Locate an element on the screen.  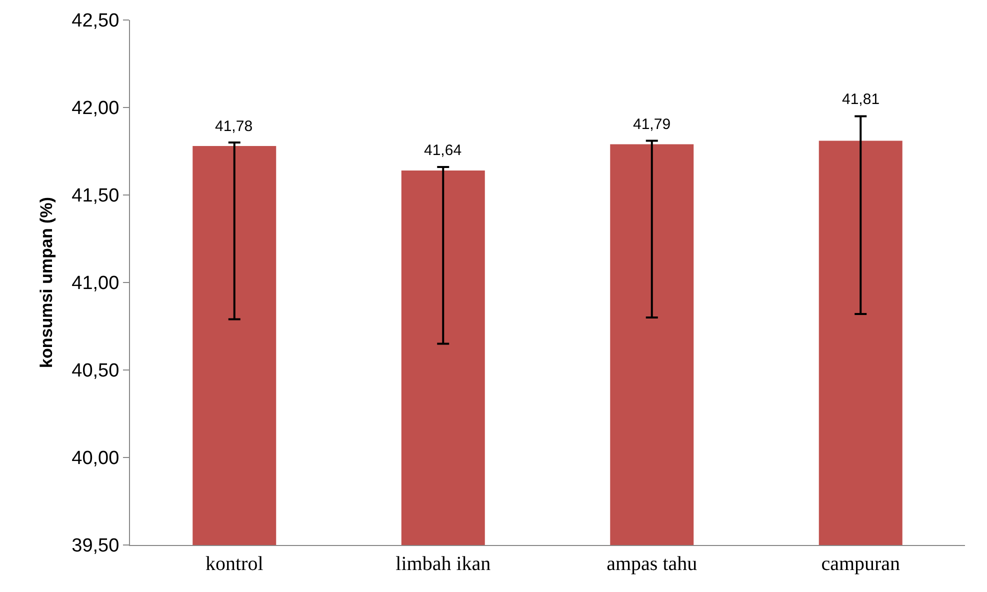
data-label: 41,81 is located at coordinates (861, 99).